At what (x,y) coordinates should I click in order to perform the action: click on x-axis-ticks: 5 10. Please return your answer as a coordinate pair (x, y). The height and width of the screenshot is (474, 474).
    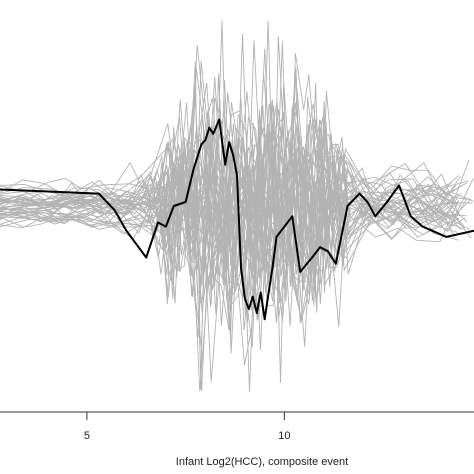
    Looking at the image, I should click on (187, 427).